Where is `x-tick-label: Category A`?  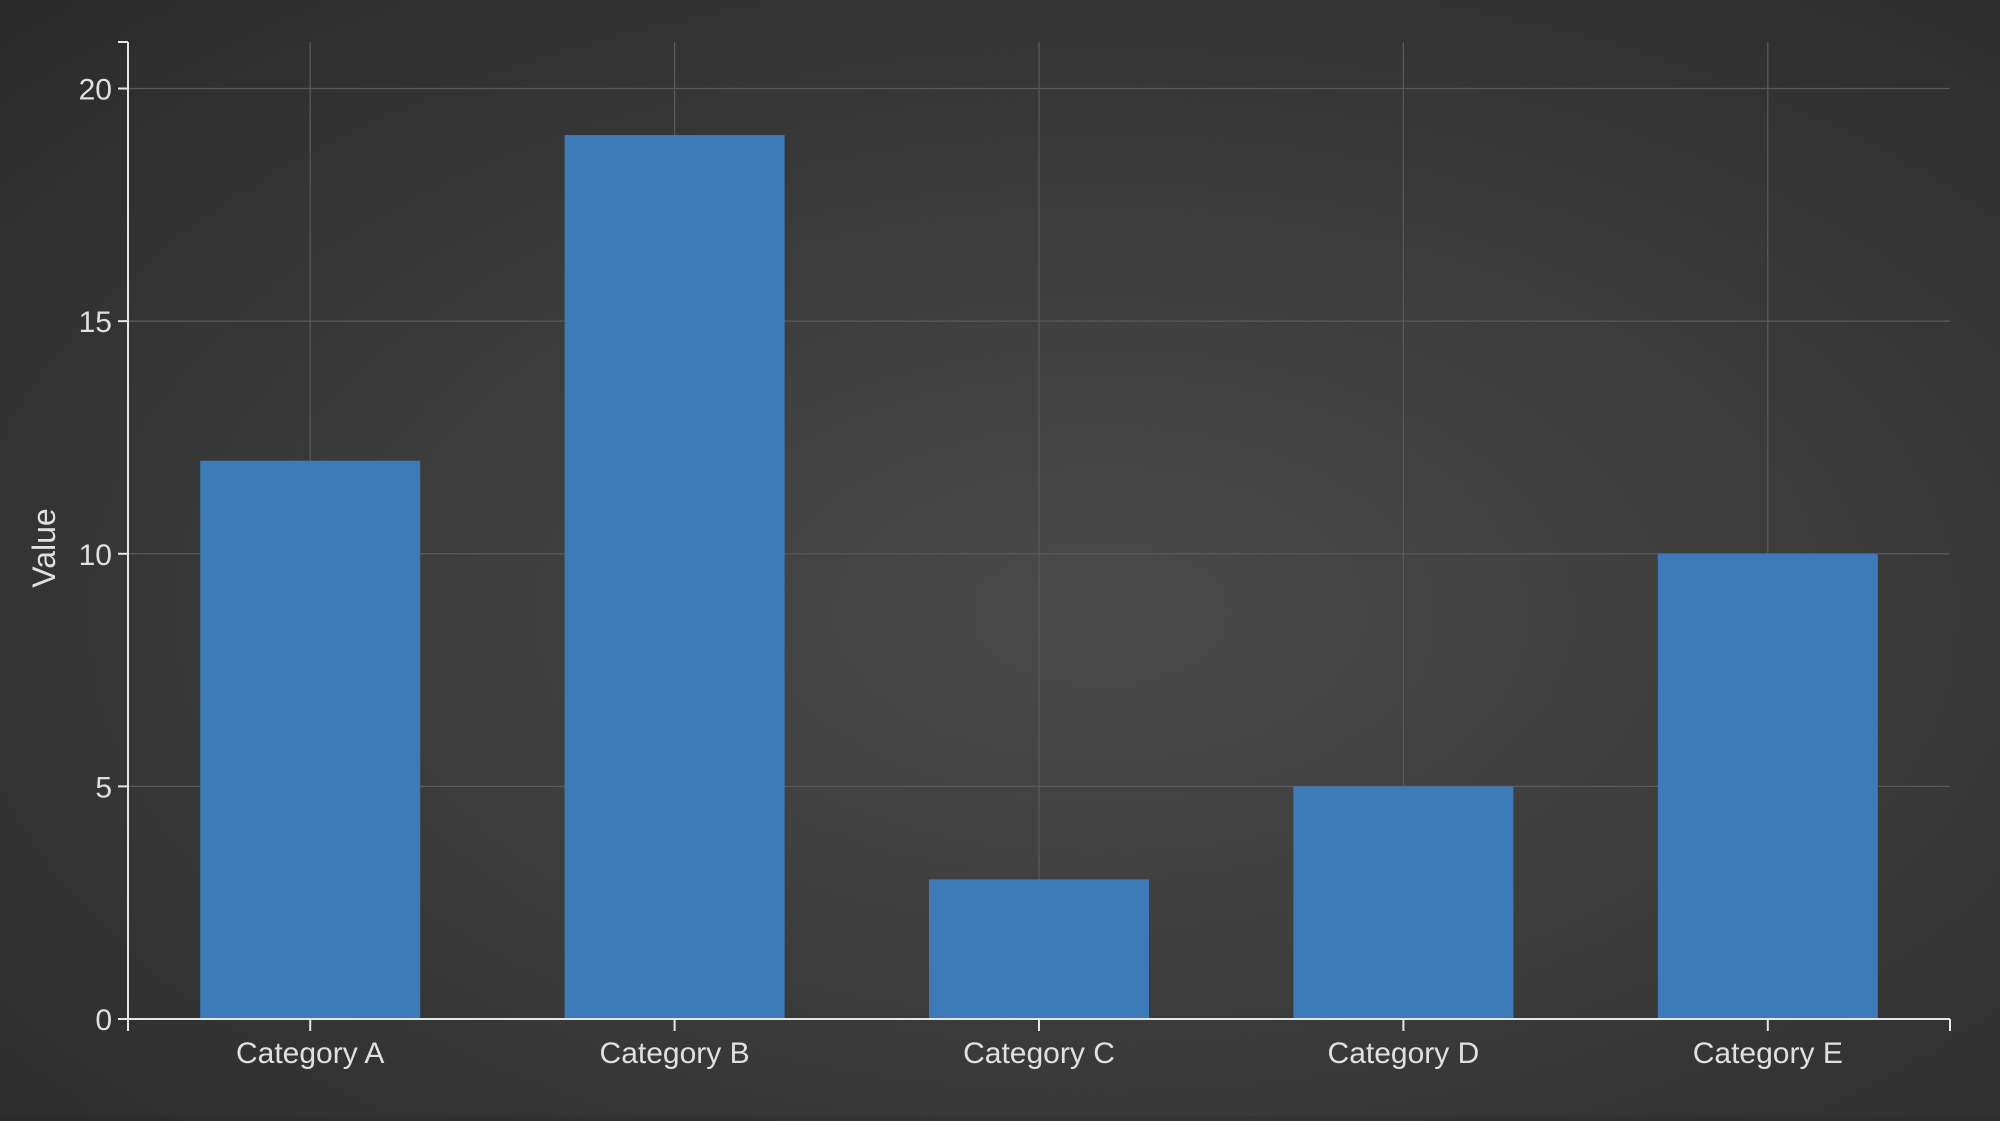 x-tick-label: Category A is located at coordinates (310, 1053).